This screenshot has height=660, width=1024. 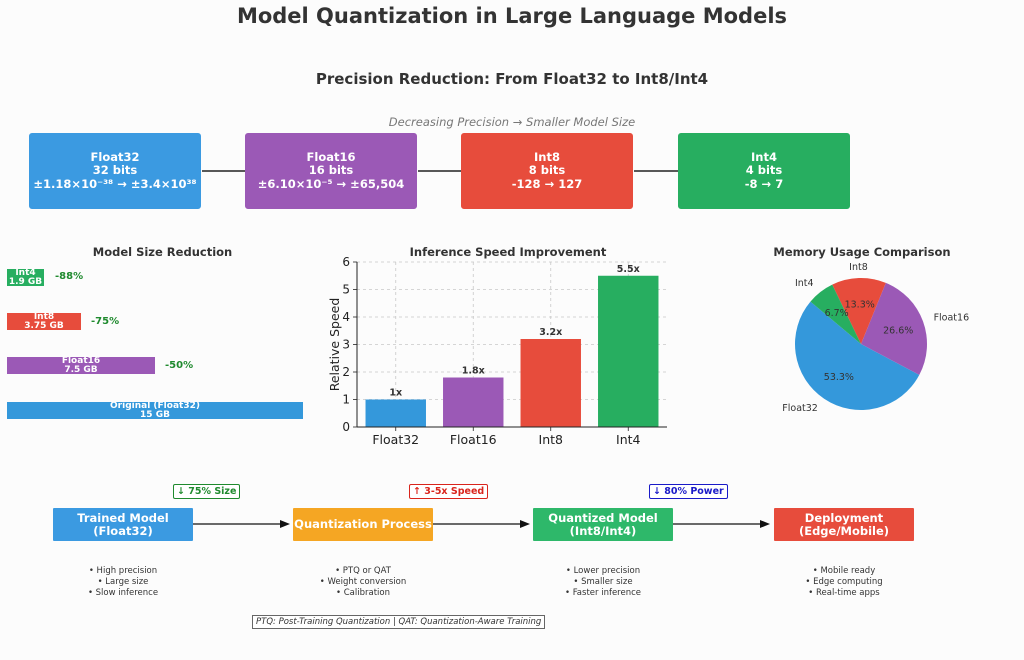 I want to click on bar-value-label: 1x, so click(x=395, y=393).